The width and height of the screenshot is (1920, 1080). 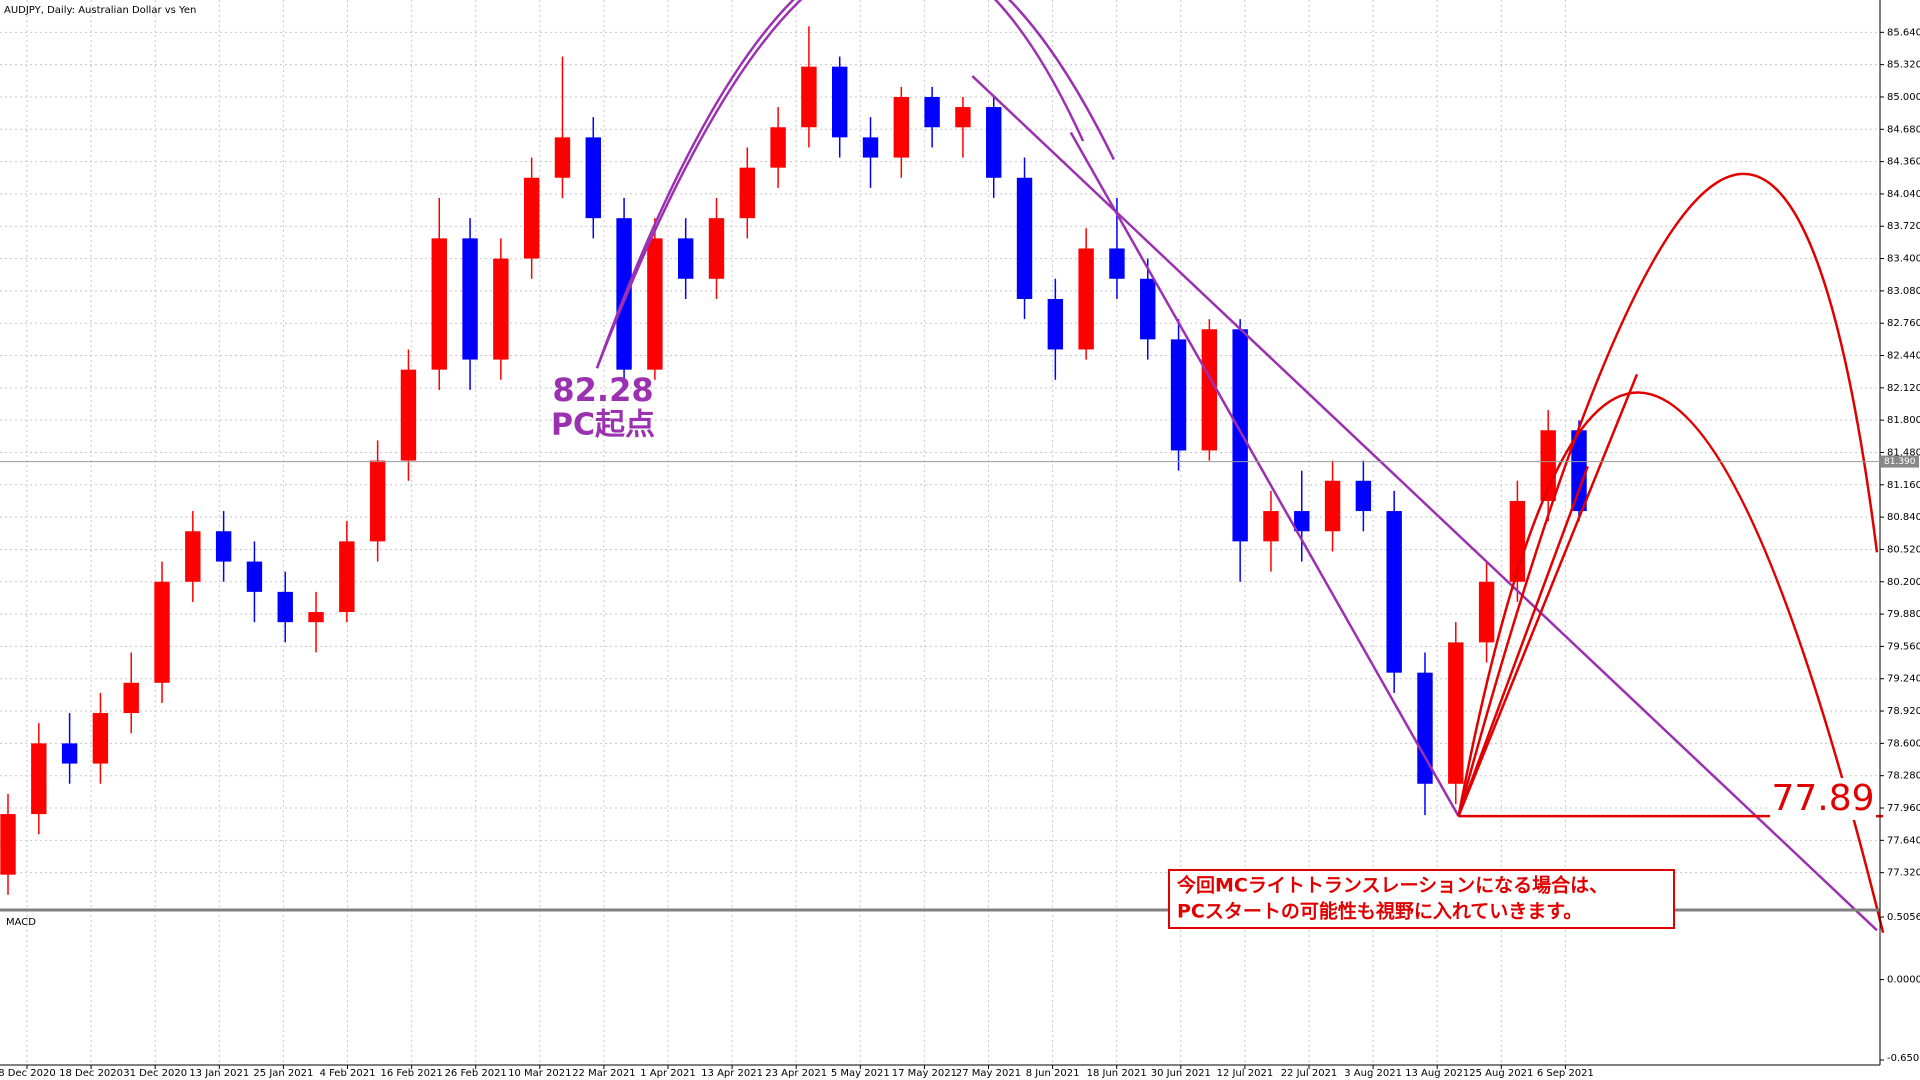 What do you see at coordinates (1181, 1073) in the screenshot?
I see `x-tick-label: 30 Jun 2021` at bounding box center [1181, 1073].